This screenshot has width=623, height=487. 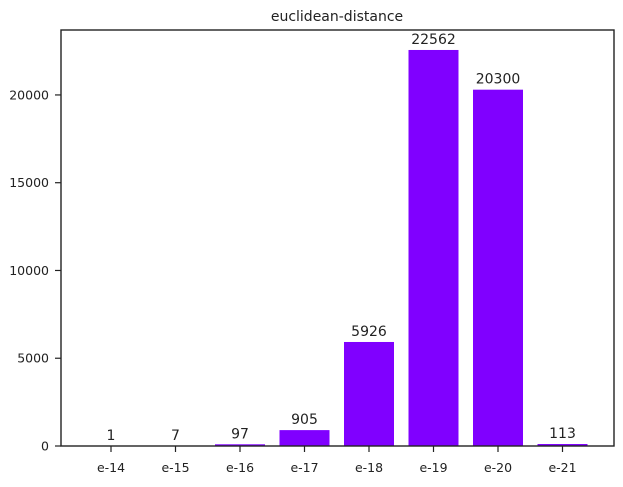 I want to click on y-tick-label-15000: 15000, so click(x=29, y=182).